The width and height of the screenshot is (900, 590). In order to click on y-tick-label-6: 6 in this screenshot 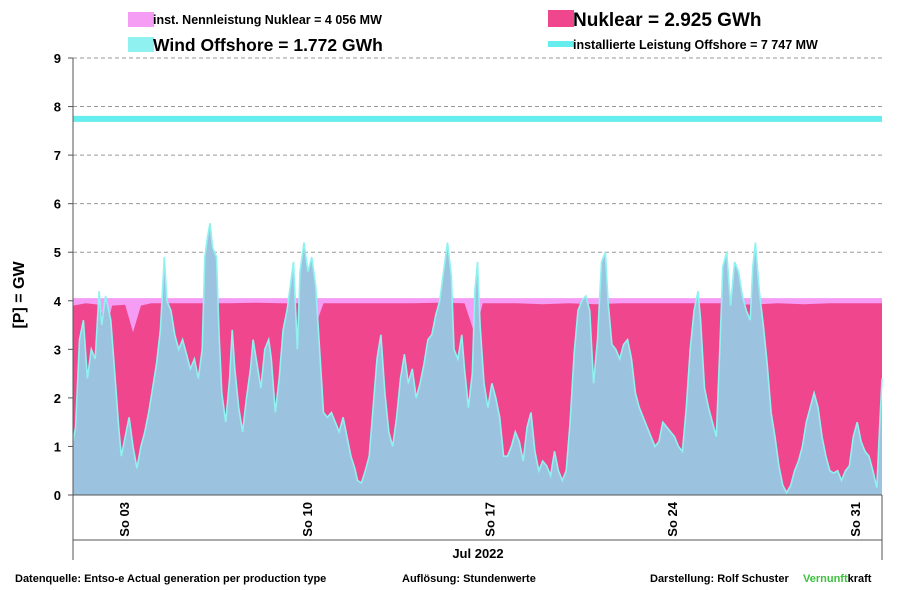, I will do `click(57, 204)`.